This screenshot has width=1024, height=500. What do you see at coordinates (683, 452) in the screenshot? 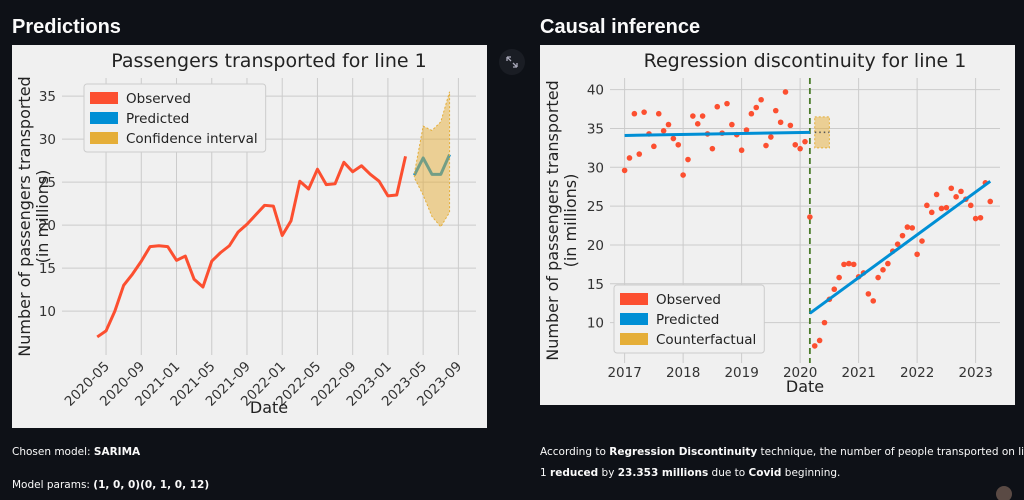
I see `note-bold: Regression Discontinuity` at bounding box center [683, 452].